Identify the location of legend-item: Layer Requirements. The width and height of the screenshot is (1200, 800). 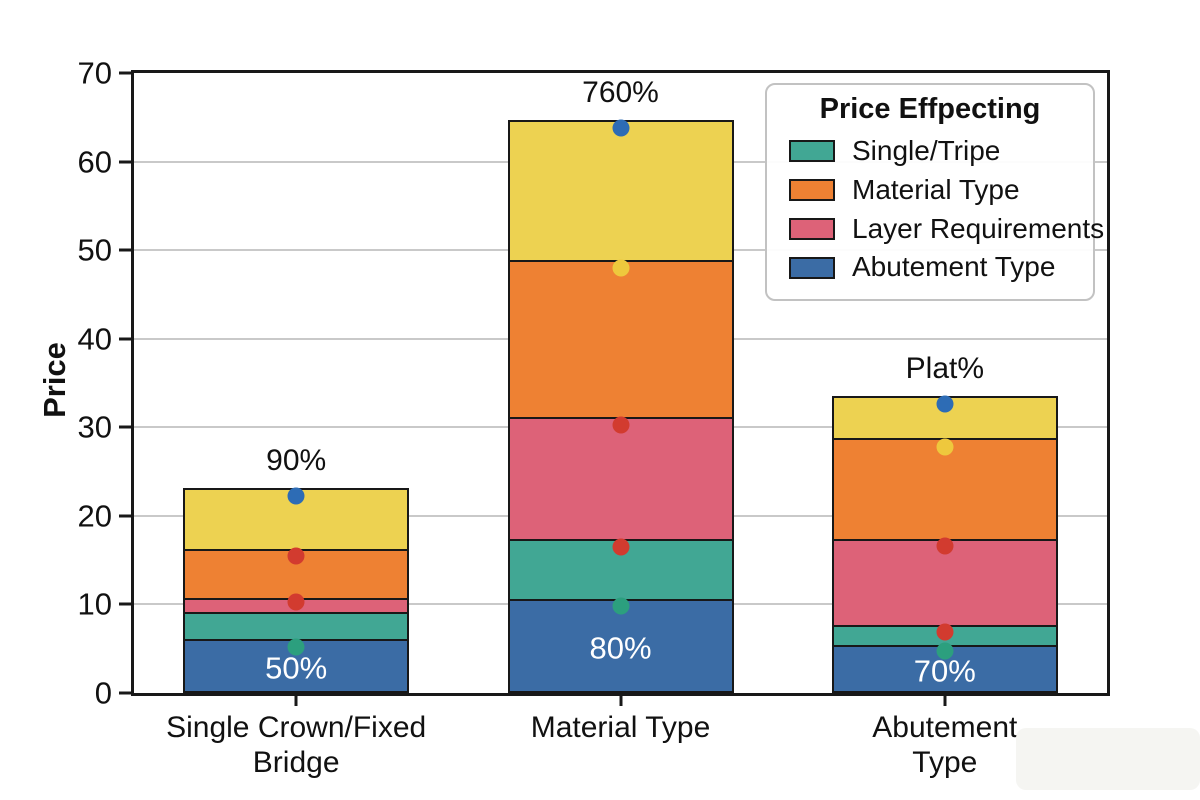
(935, 229).